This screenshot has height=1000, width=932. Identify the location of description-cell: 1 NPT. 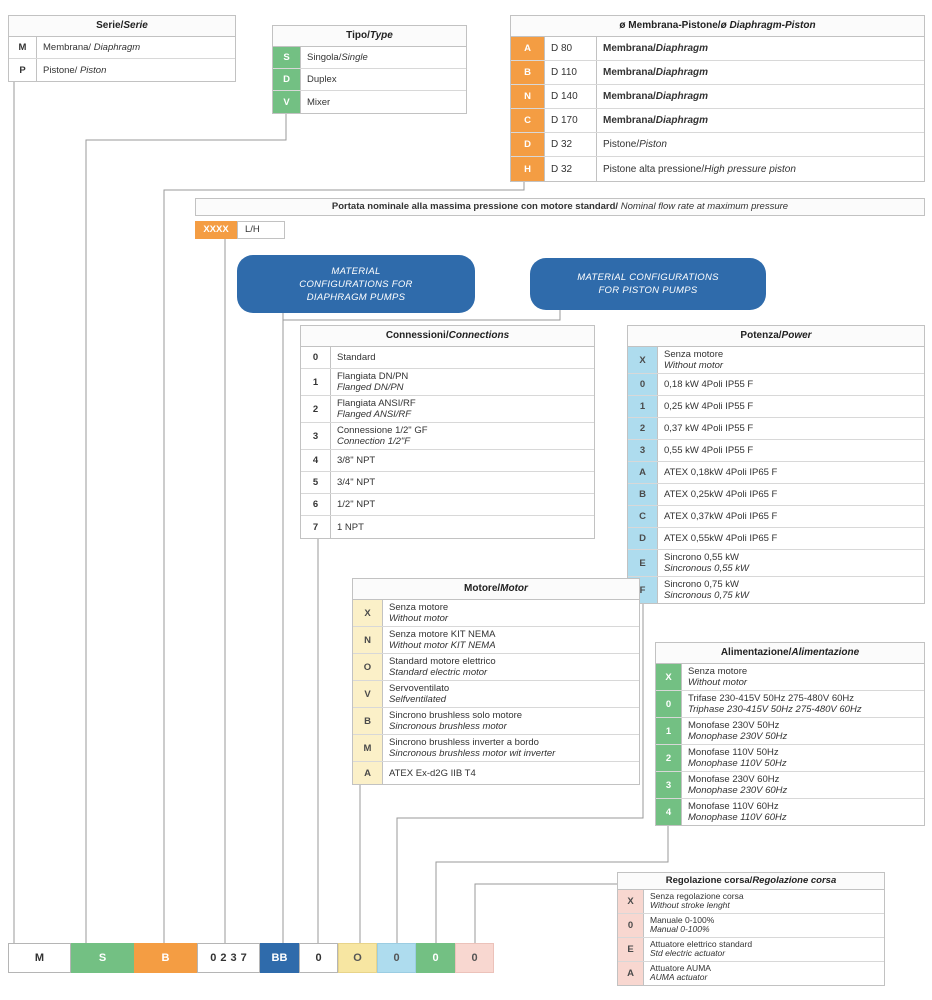
(462, 527).